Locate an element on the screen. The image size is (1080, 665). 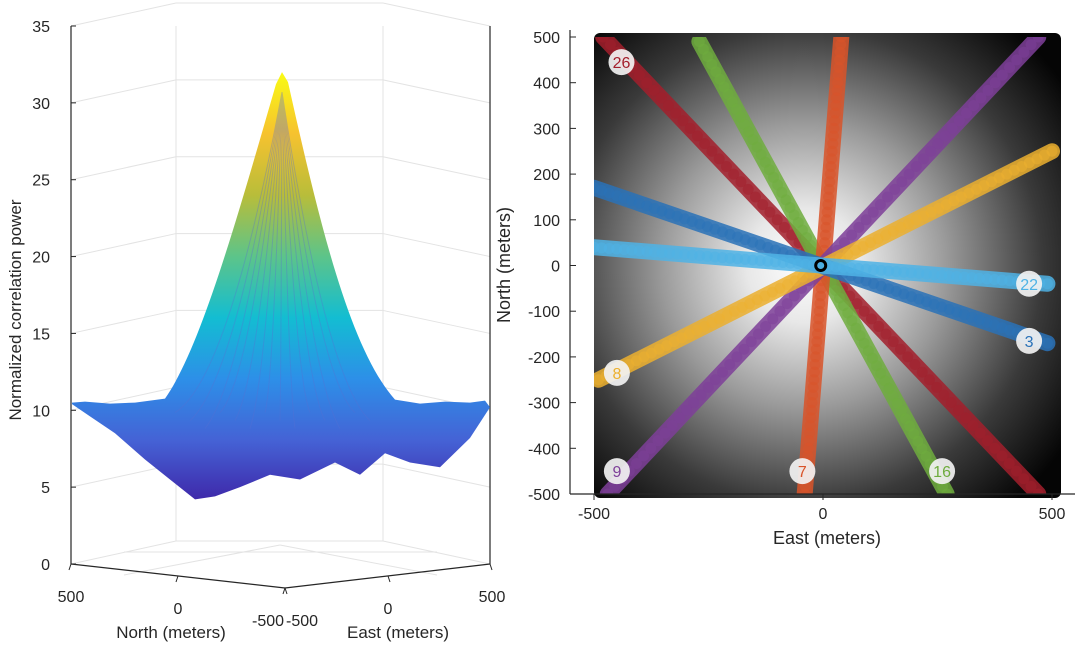
track-label-text: 7 is located at coordinates (802, 472).